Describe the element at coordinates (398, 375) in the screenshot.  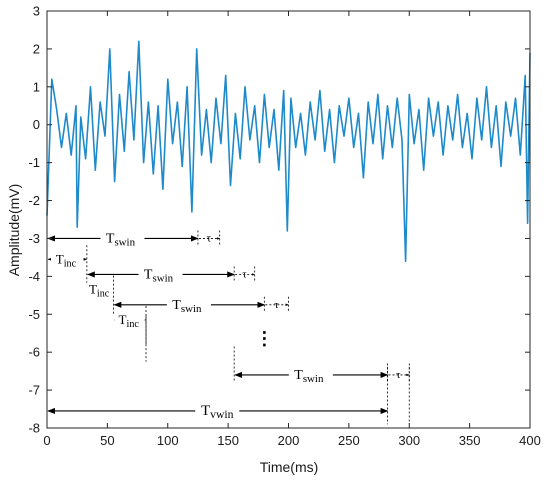
I see `tau-label-3: τ` at that location.